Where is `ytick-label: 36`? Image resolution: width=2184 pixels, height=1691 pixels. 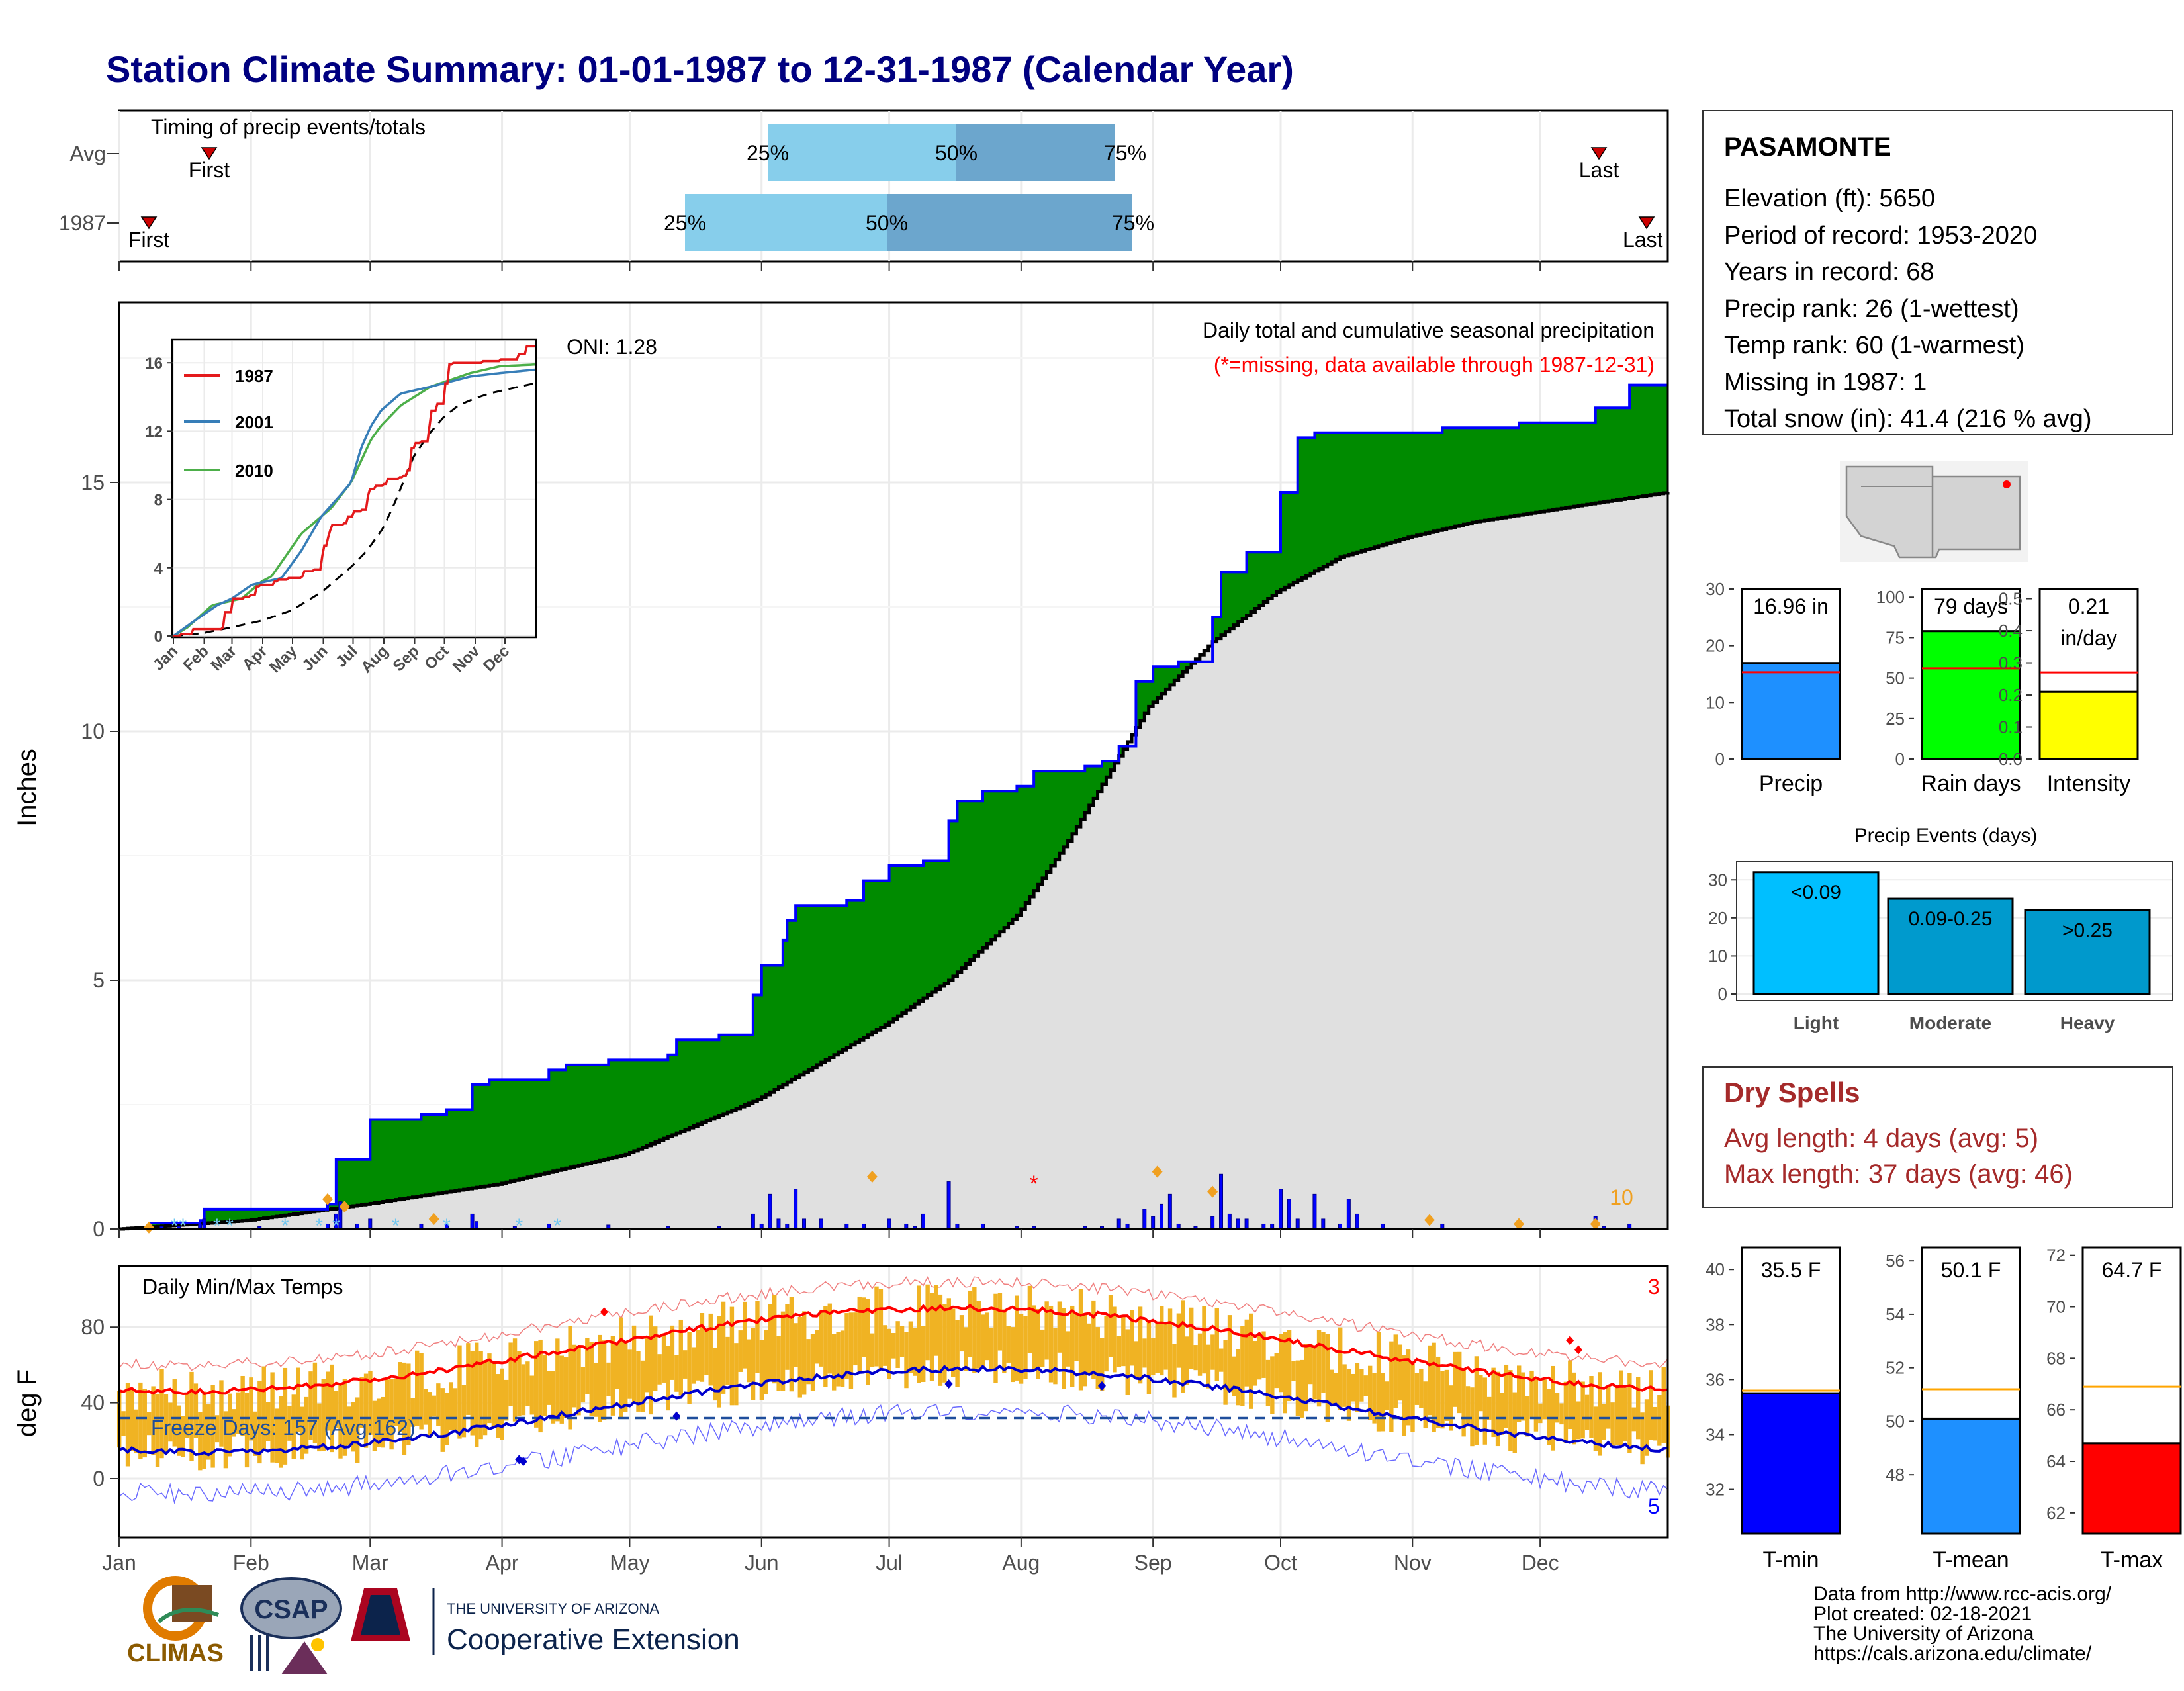 ytick-label: 36 is located at coordinates (1715, 1379).